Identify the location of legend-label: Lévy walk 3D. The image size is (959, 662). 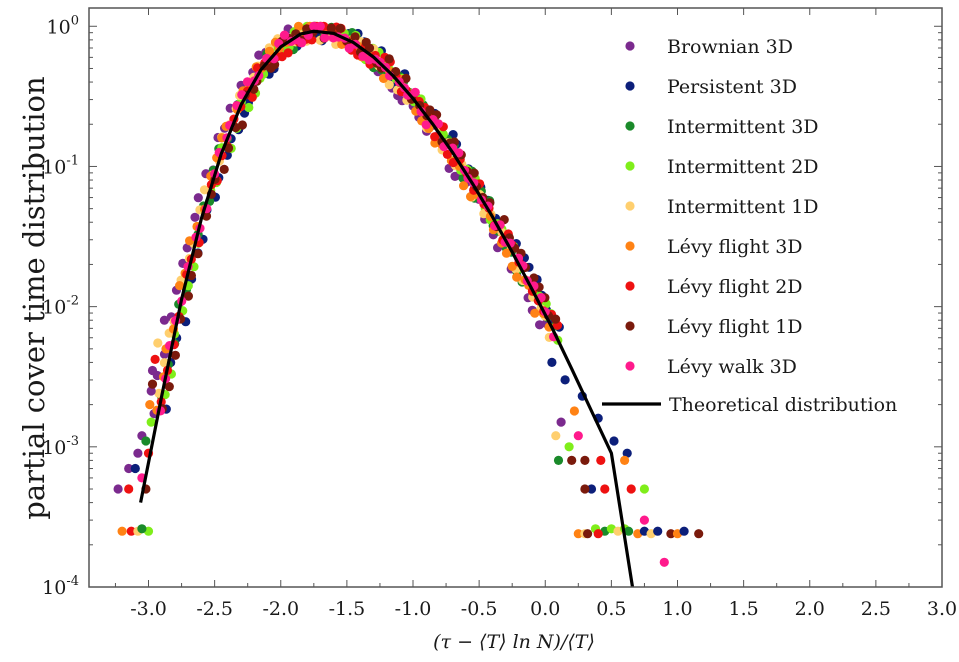
(732, 367).